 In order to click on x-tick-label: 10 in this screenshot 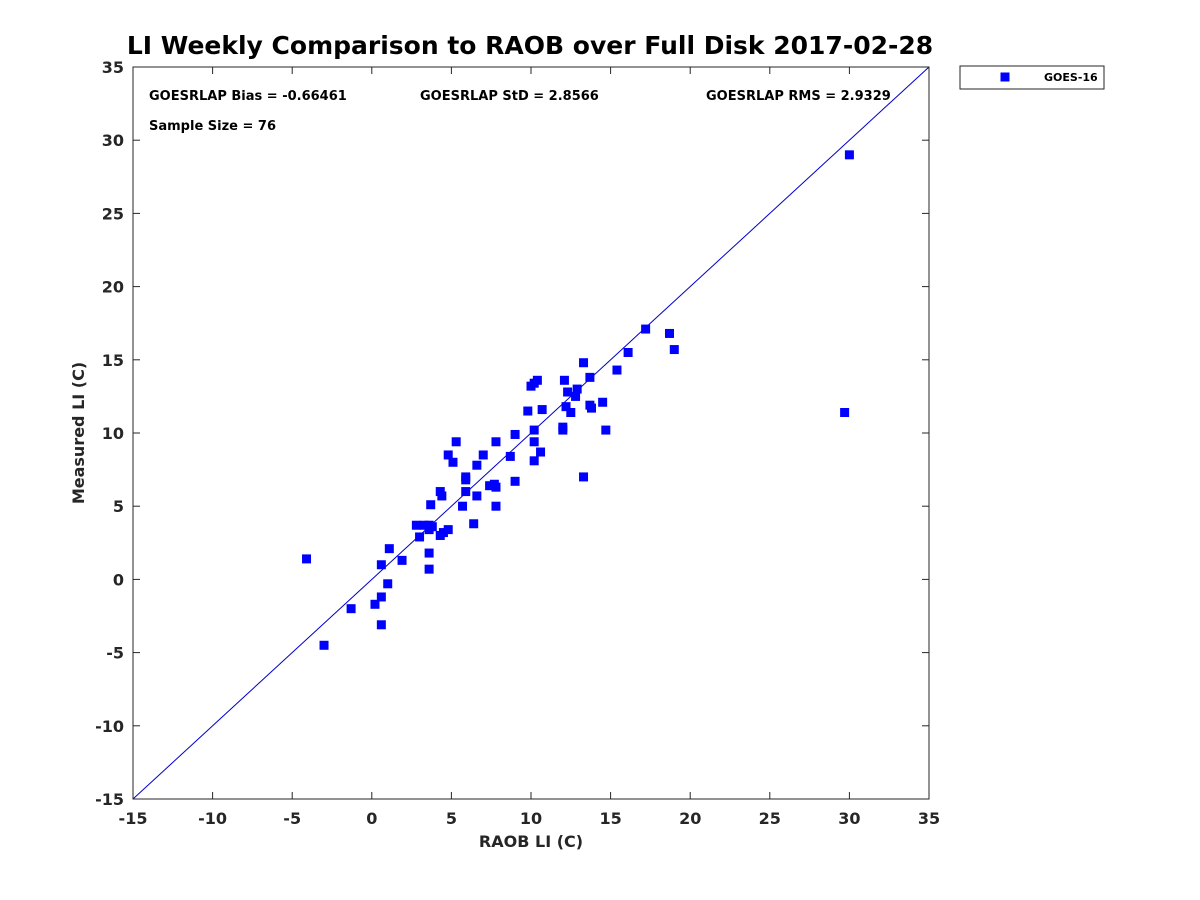, I will do `click(531, 818)`.